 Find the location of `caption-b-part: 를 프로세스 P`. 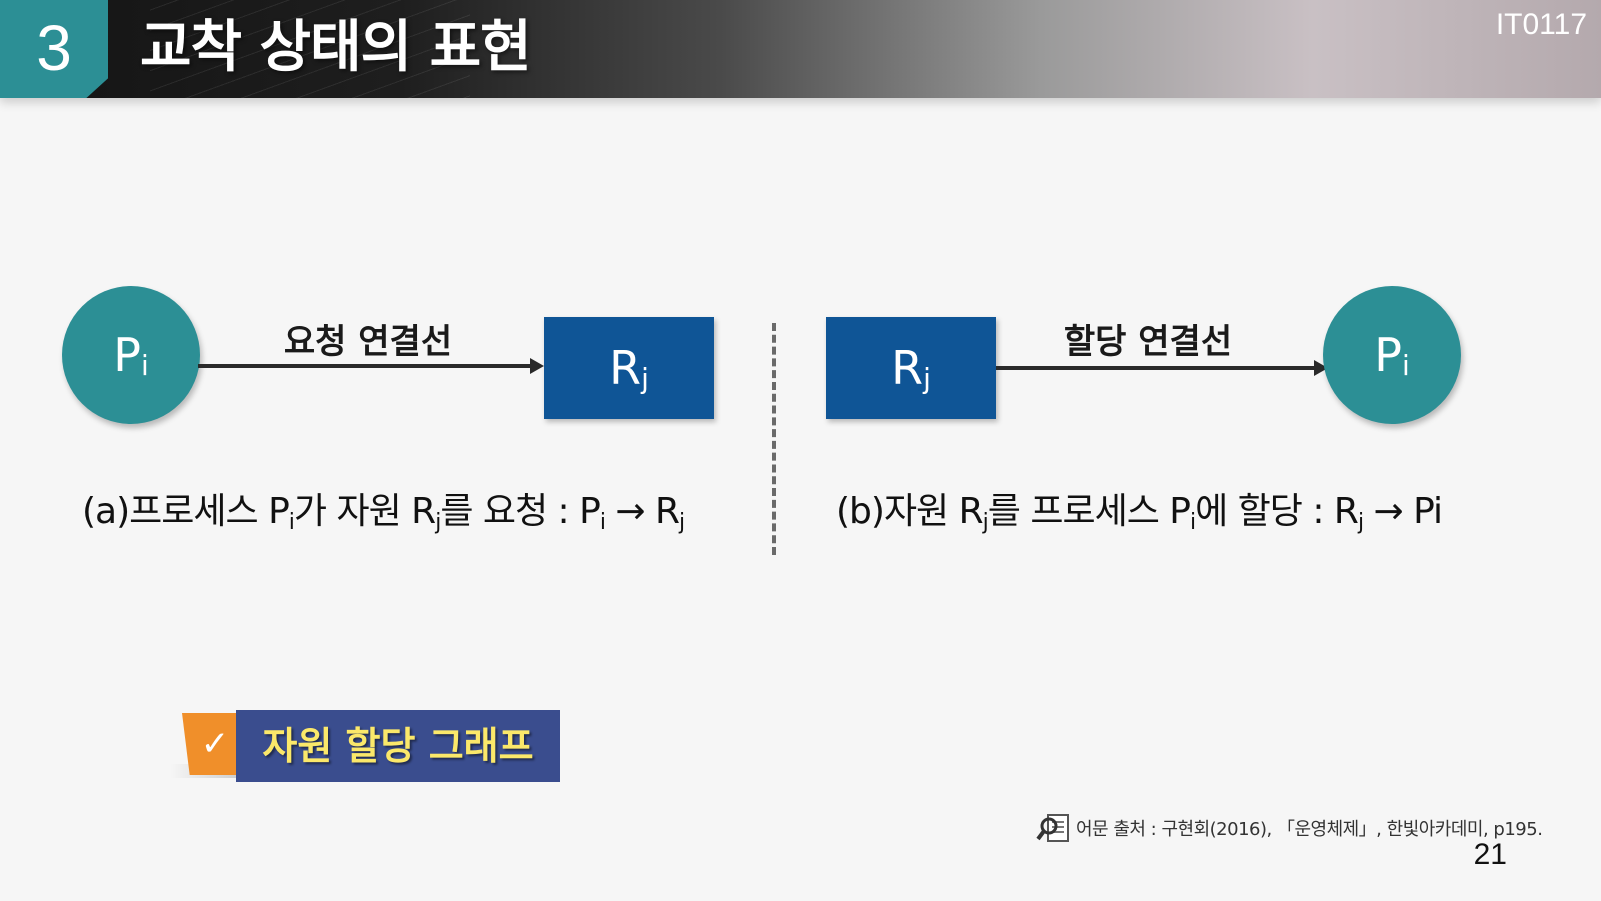

caption-b-part: 를 프로세스 P is located at coordinates (1089, 511).